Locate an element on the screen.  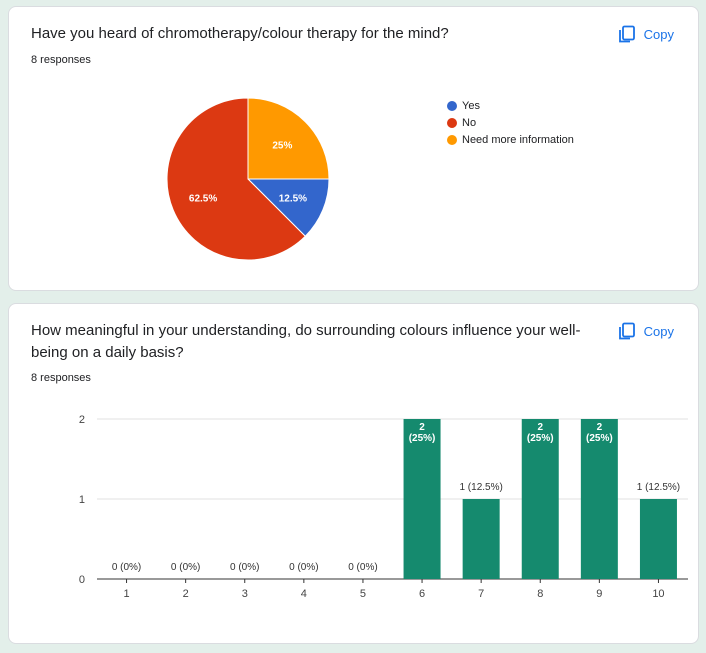
pie-slice-need-more-information is located at coordinates (288, 138).